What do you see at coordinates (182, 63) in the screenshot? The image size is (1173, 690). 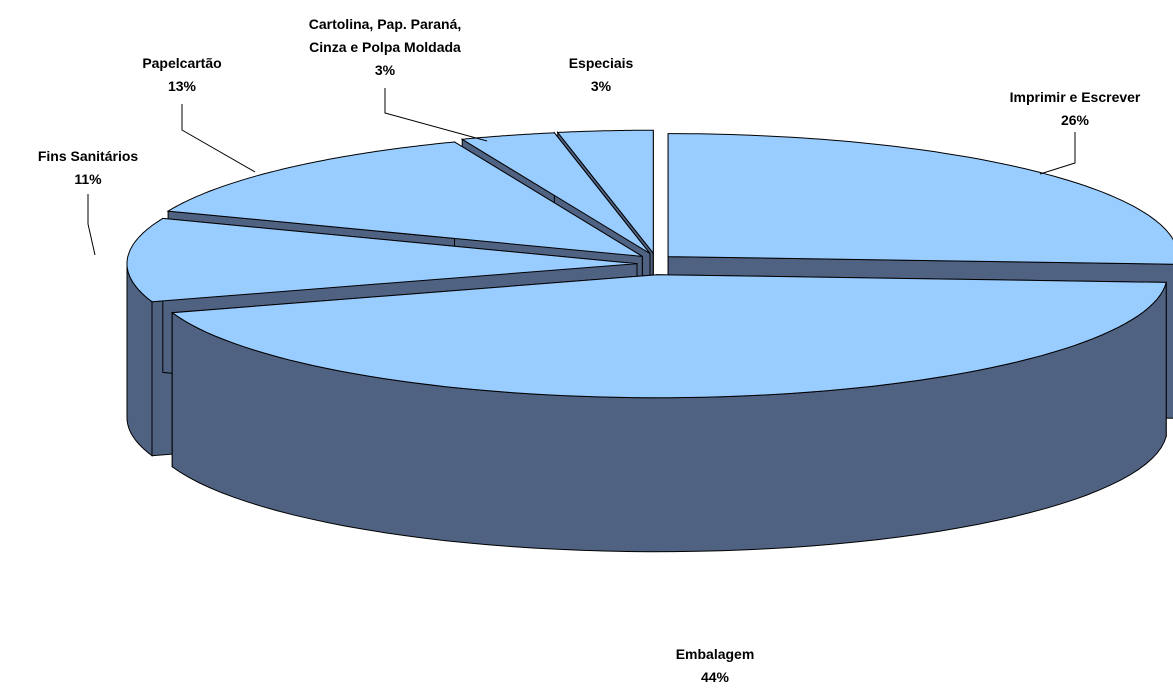 I see `category-label: Papelcartão` at bounding box center [182, 63].